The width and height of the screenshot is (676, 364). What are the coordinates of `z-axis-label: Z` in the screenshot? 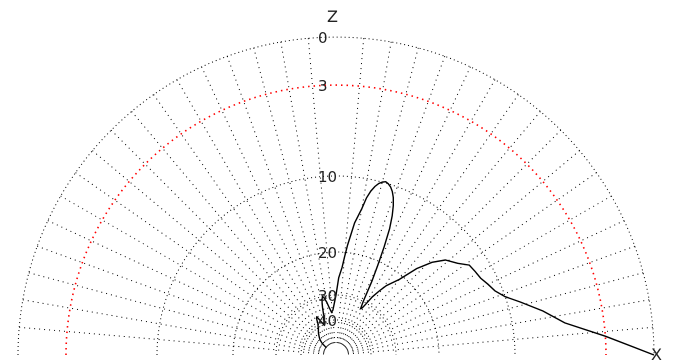 It's located at (332, 16).